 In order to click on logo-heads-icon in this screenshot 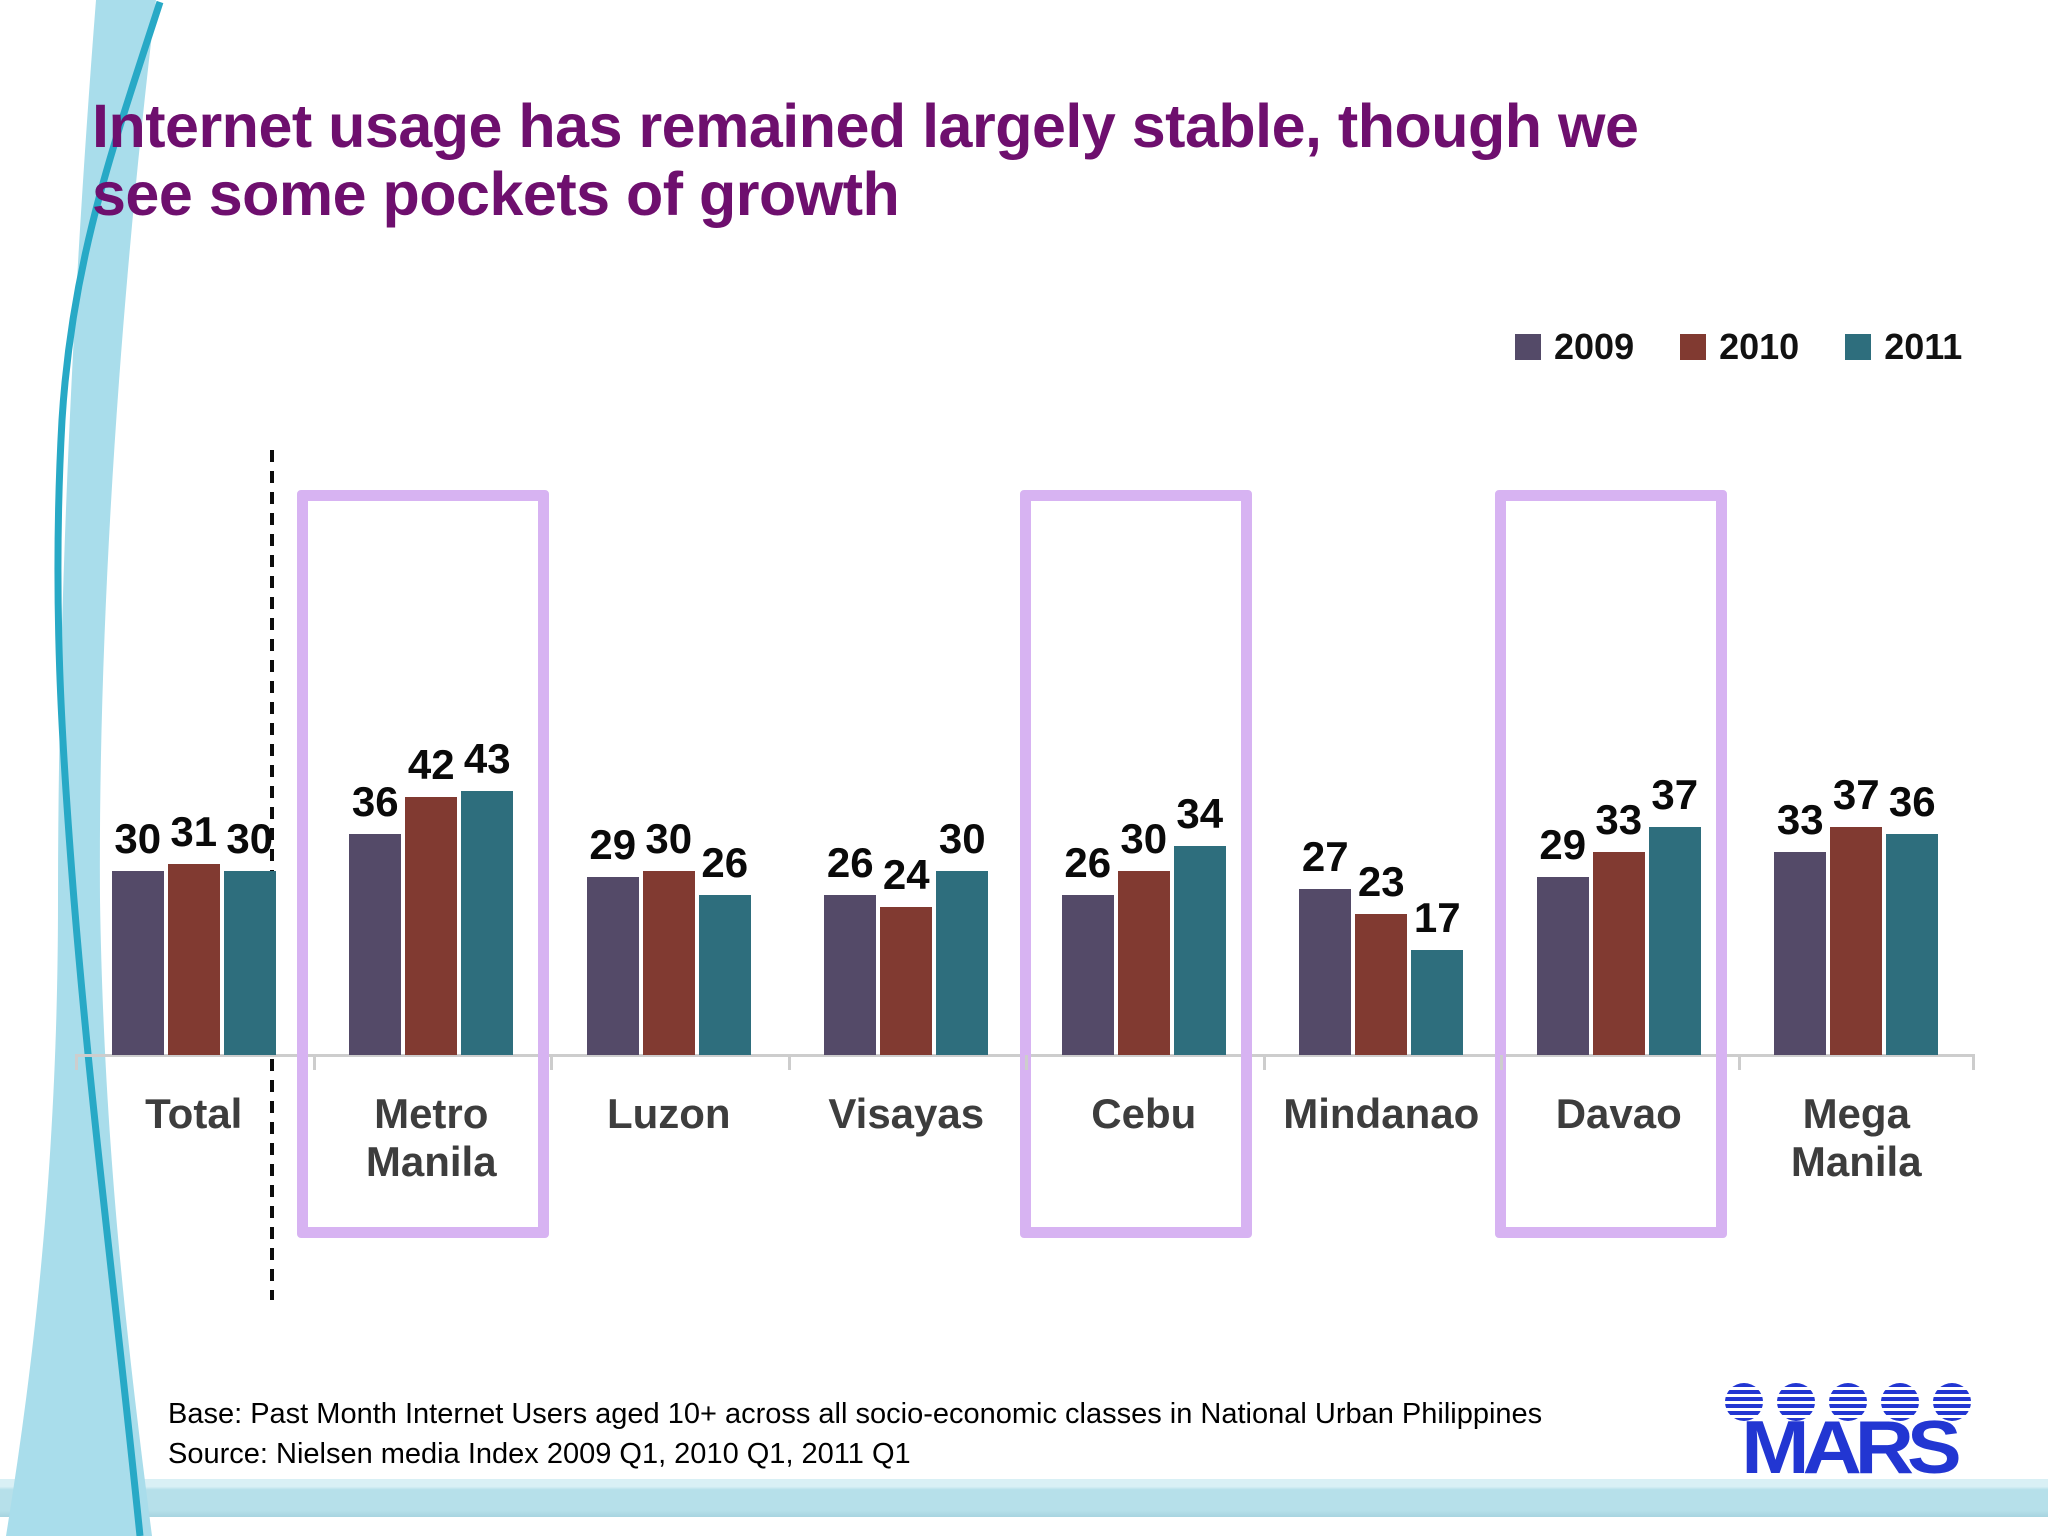, I will do `click(1848, 1402)`.